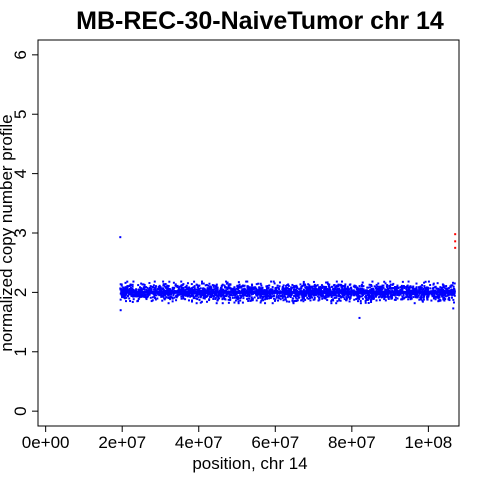 This screenshot has height=480, width=480. What do you see at coordinates (46, 442) in the screenshot?
I see `x-tick-label: 0e+00` at bounding box center [46, 442].